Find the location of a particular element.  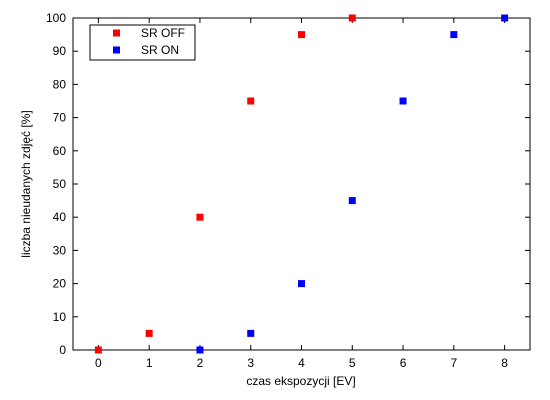

y-tick-label: 90 is located at coordinates (60, 51).